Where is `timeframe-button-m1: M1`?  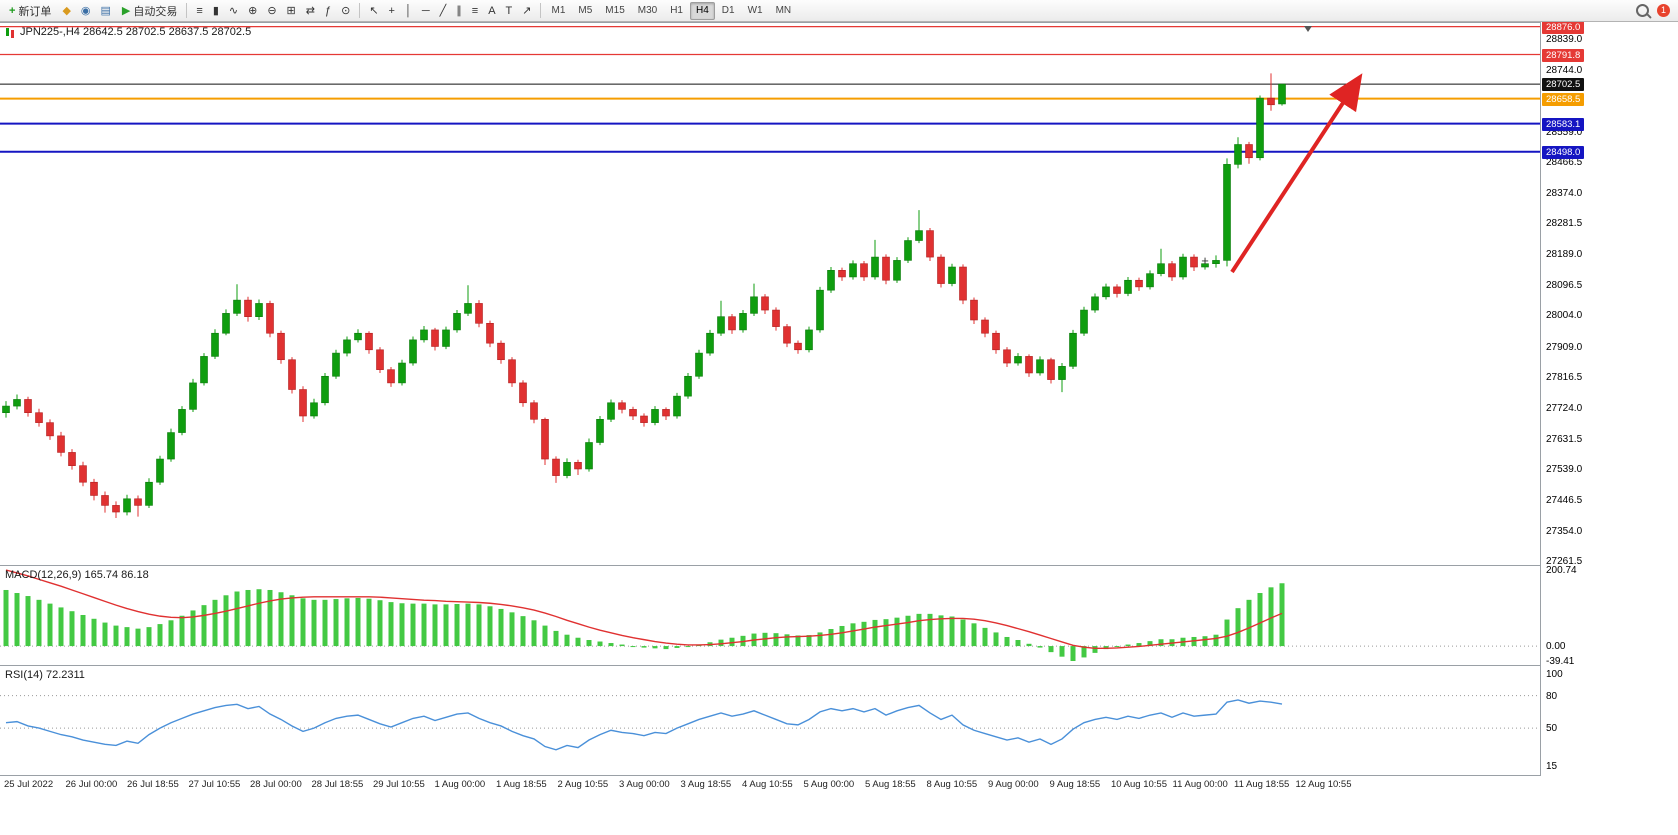 timeframe-button-m1: M1 is located at coordinates (558, 10).